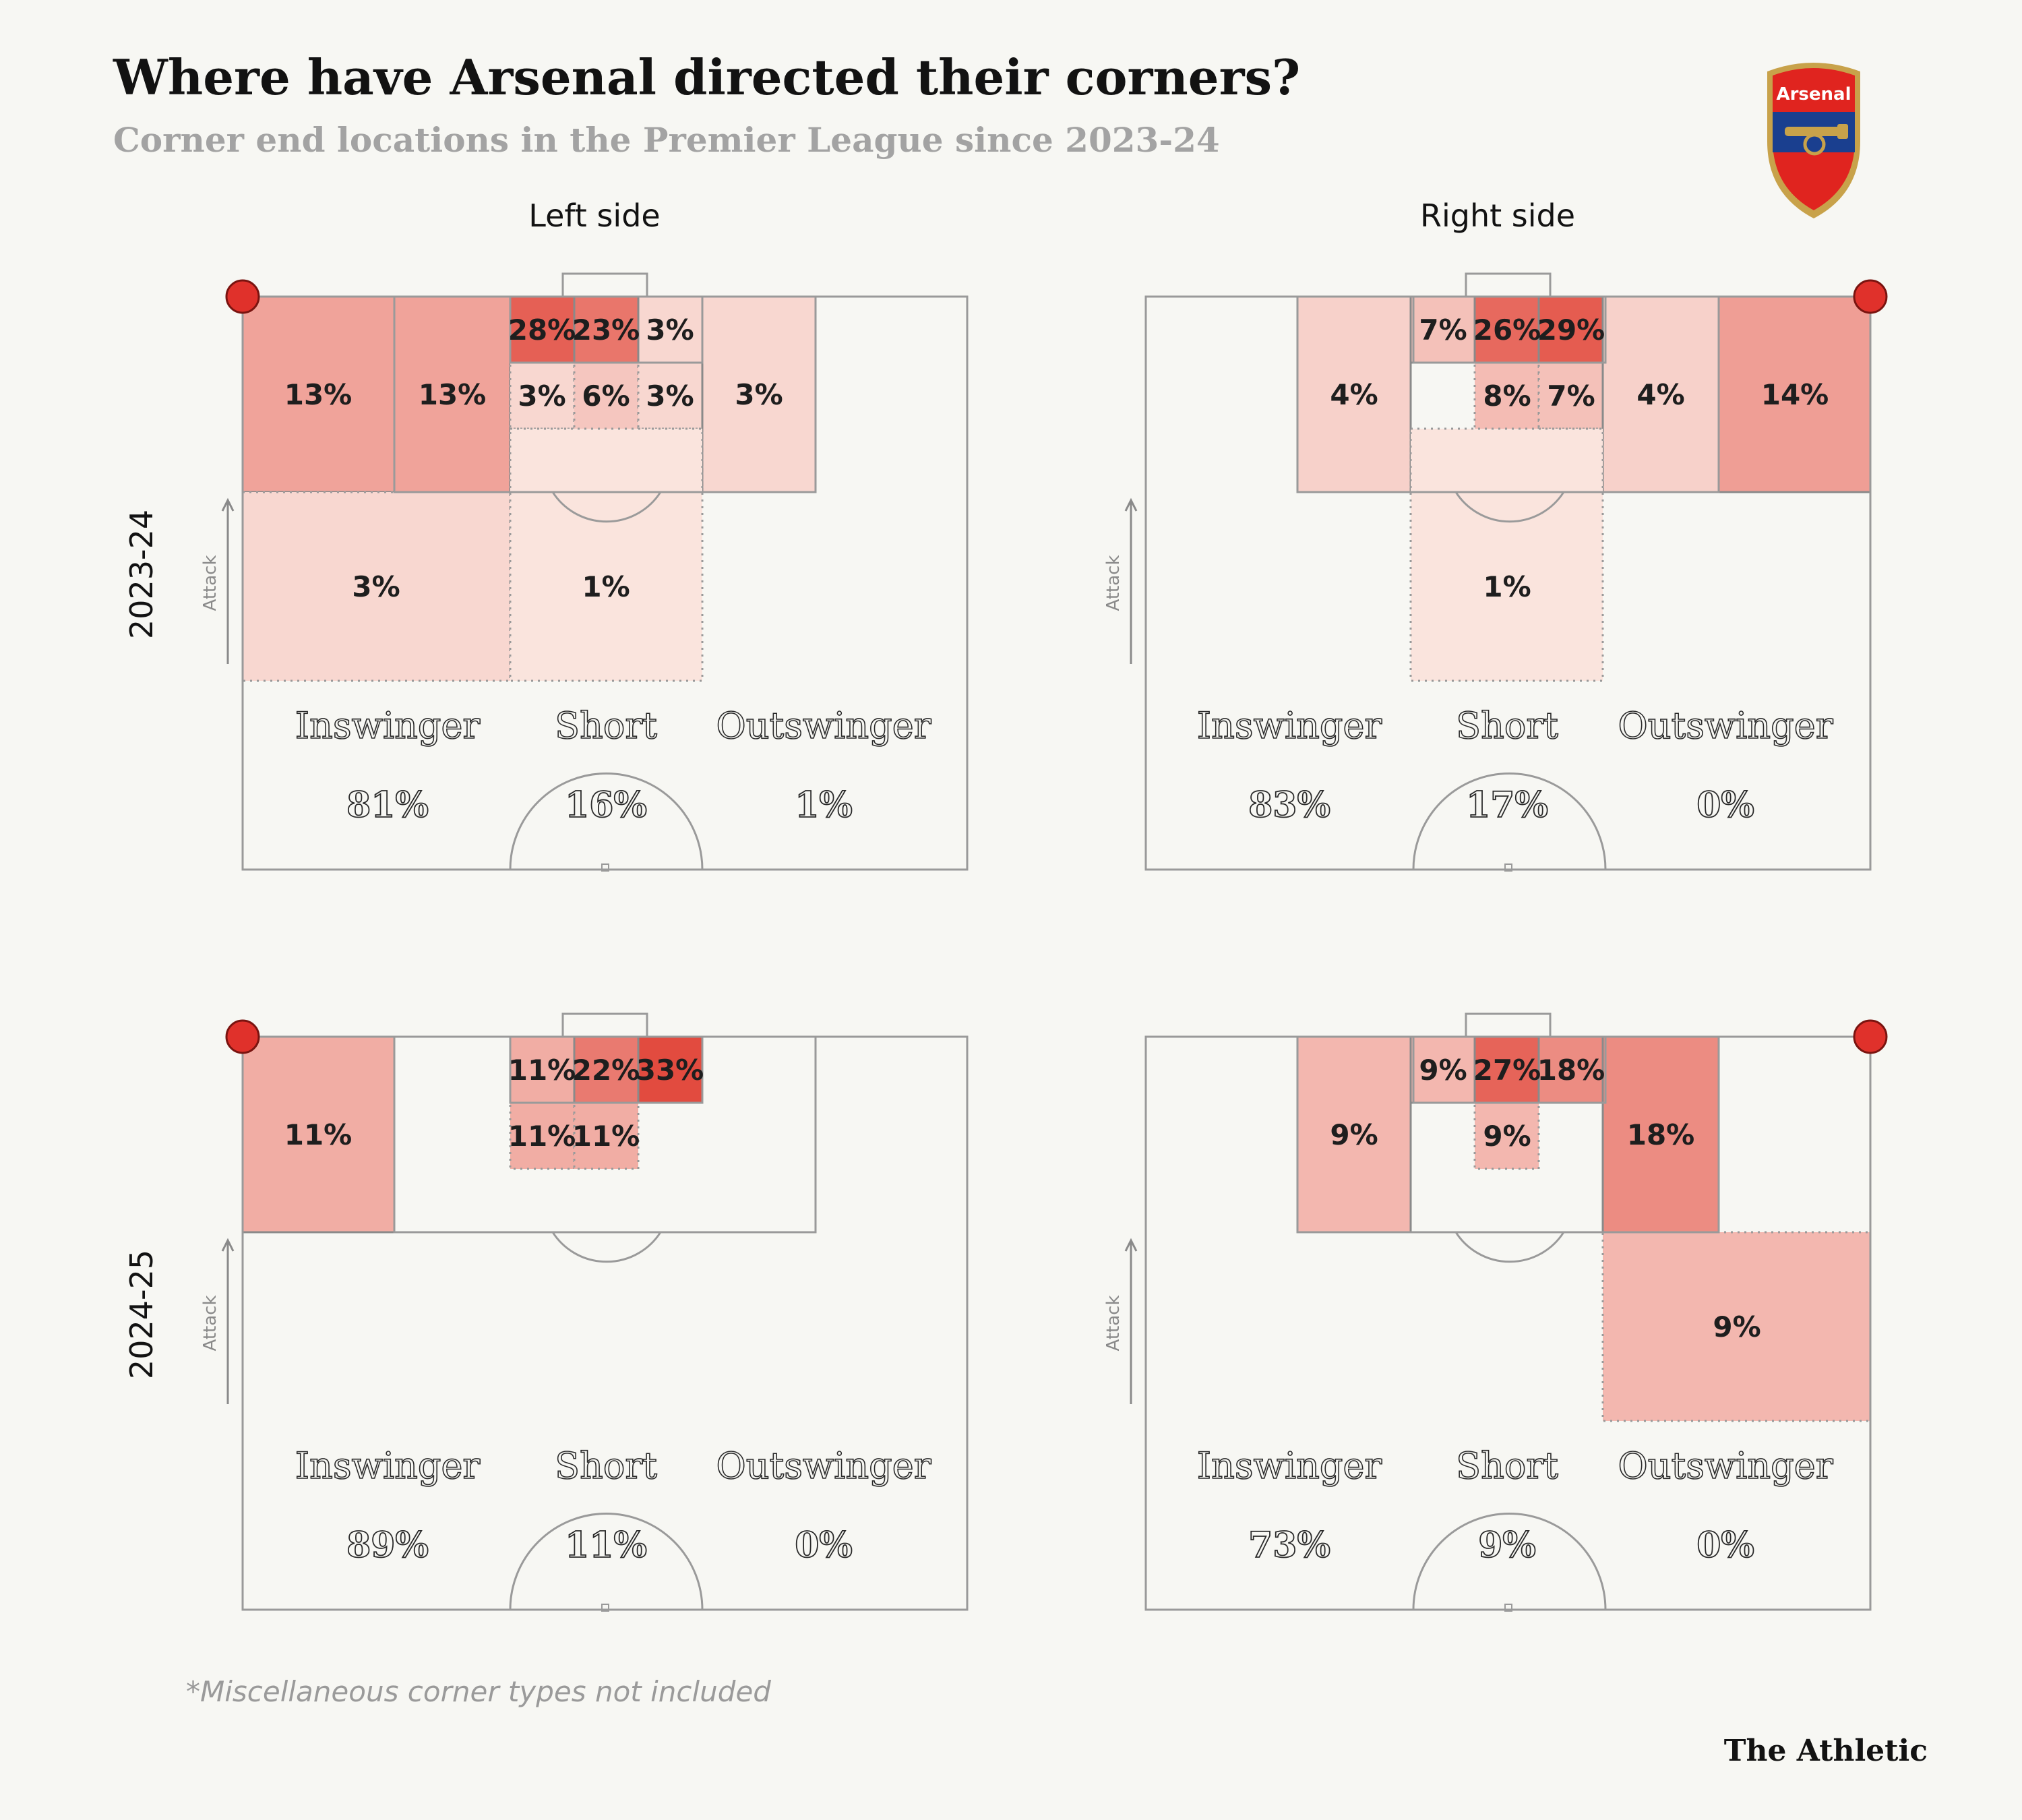 Image resolution: width=2022 pixels, height=1820 pixels. What do you see at coordinates (542, 329) in the screenshot?
I see `zone-value-label: 28%` at bounding box center [542, 329].